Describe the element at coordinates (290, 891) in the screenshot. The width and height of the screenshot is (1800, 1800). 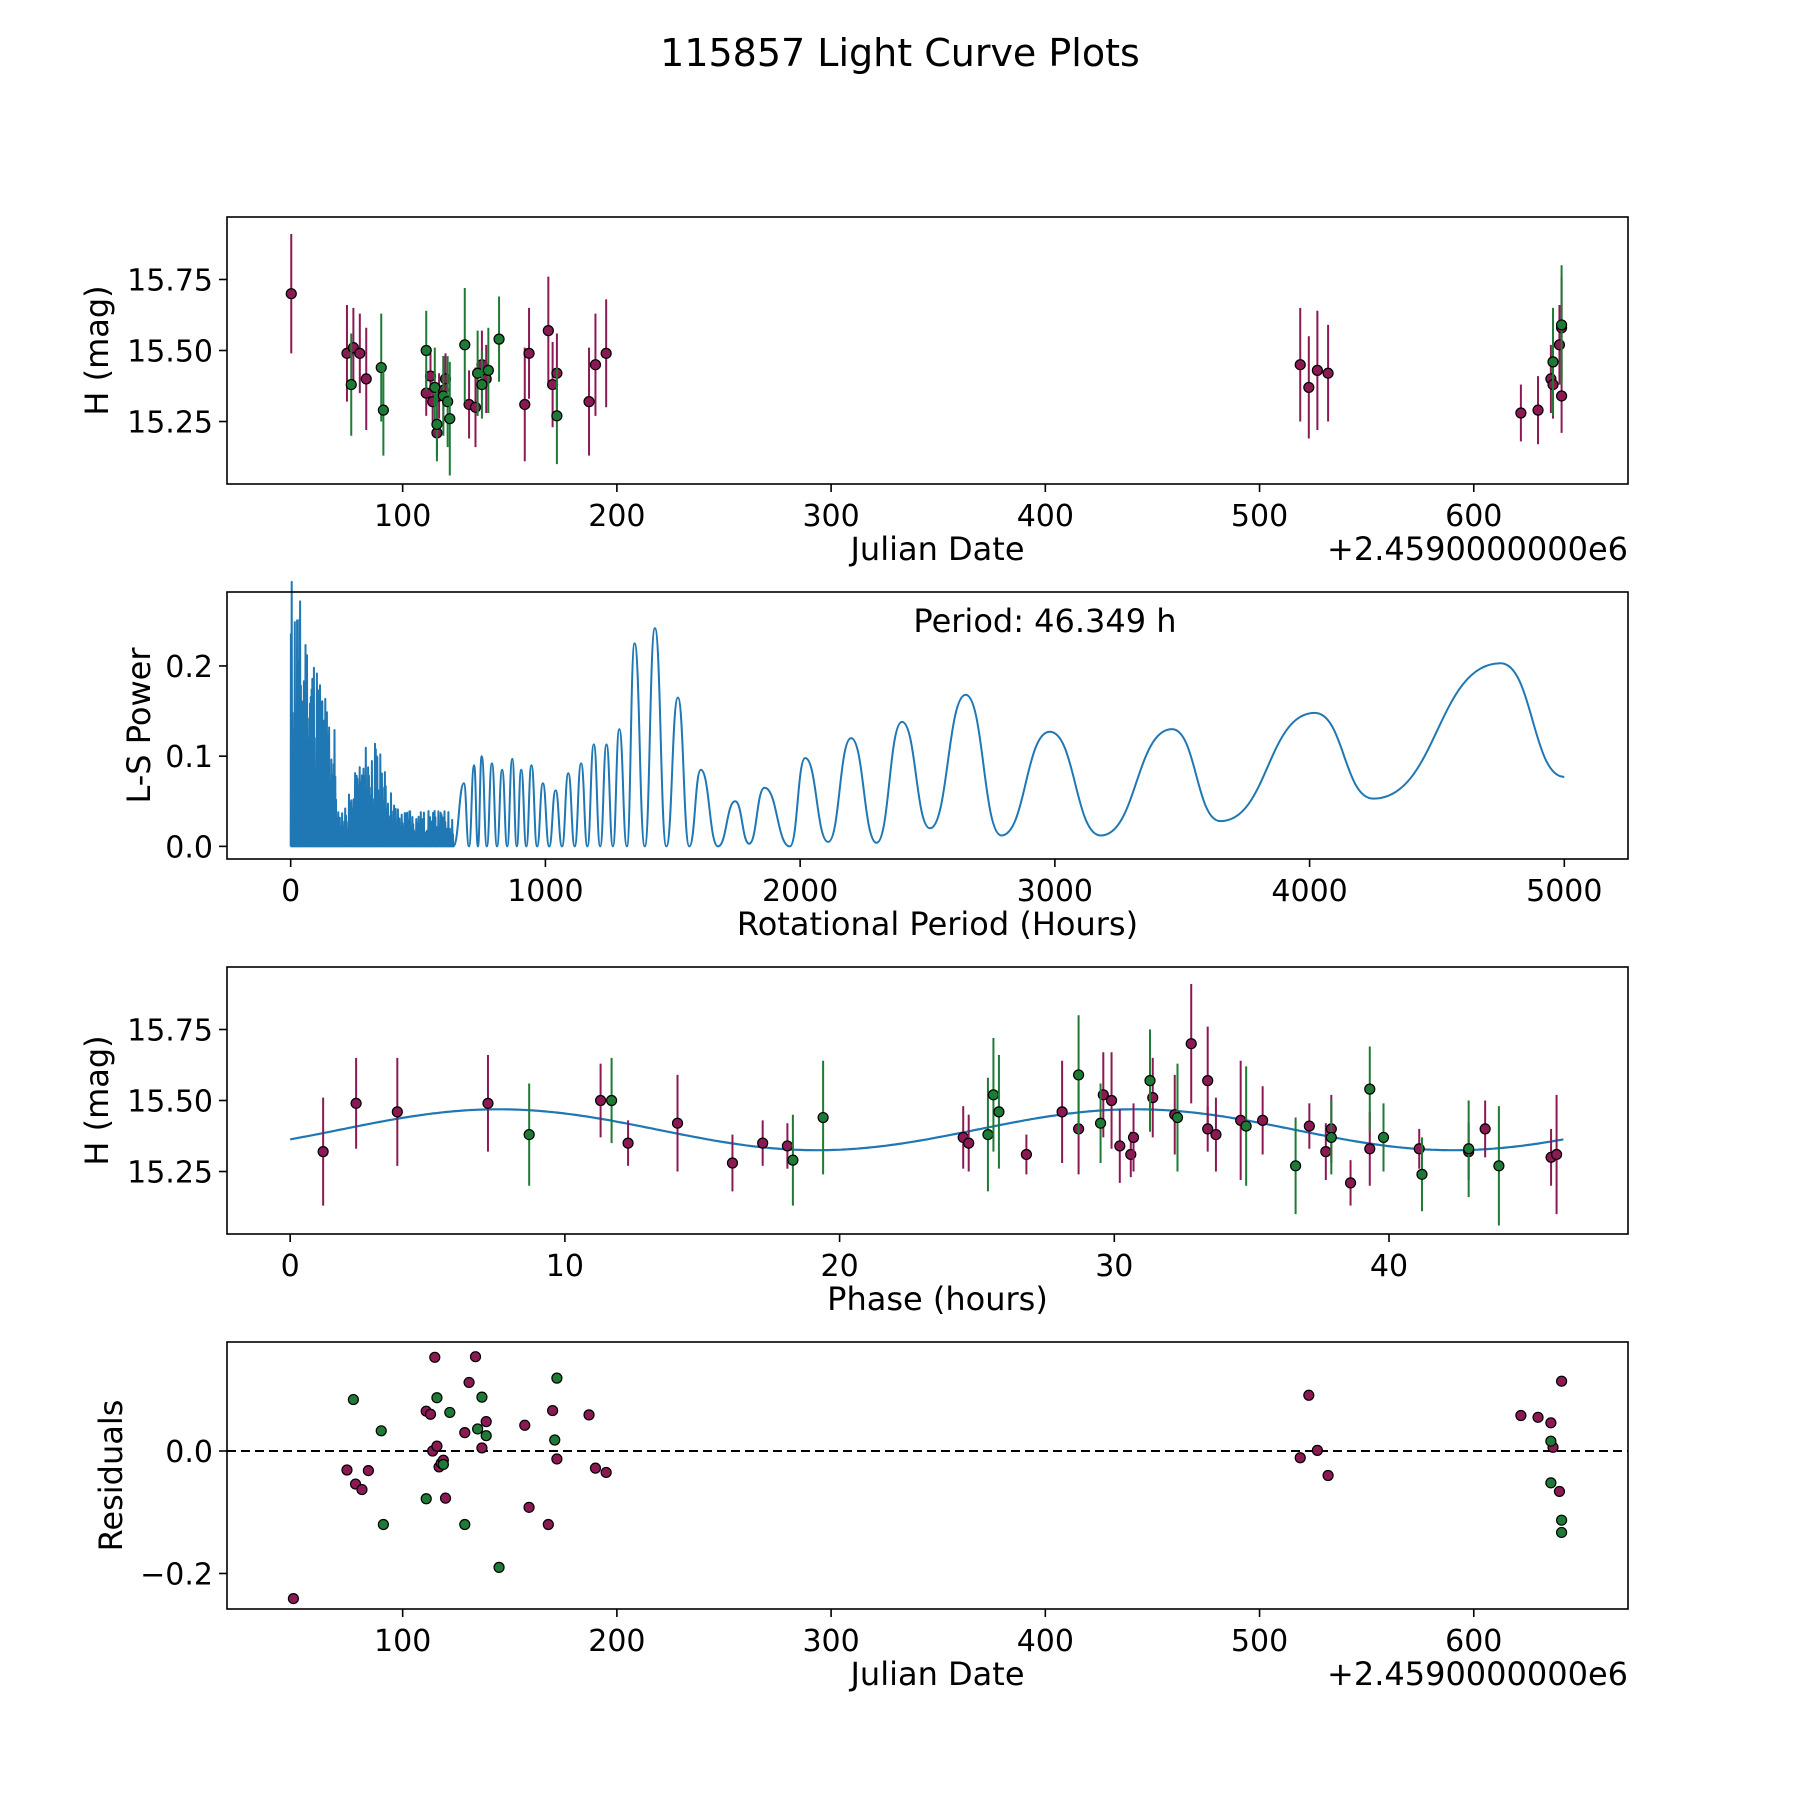
I see `periodogram-xtick-label: 0` at that location.